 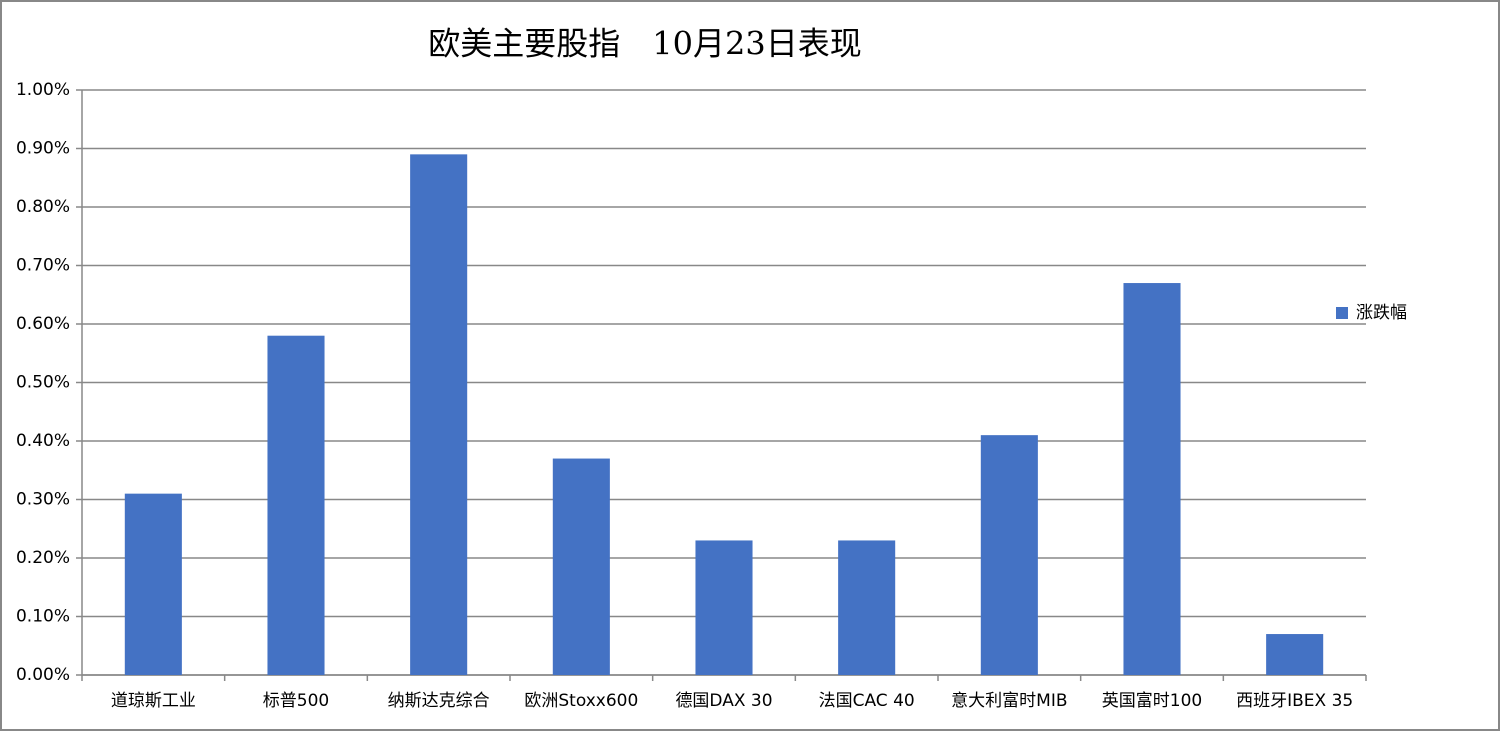 What do you see at coordinates (581, 701) in the screenshot?
I see `x-tick-label: 欧洲Stoxx600` at bounding box center [581, 701].